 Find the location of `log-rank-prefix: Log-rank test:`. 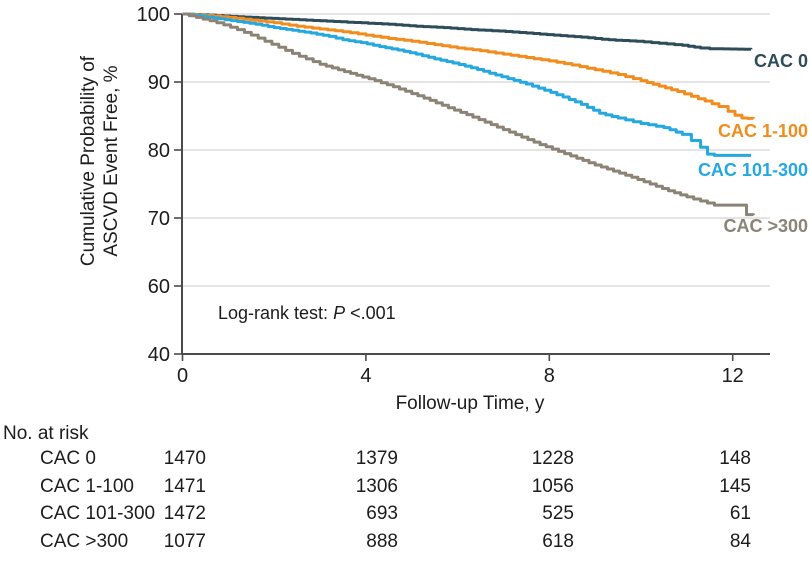

log-rank-prefix: Log-rank test: is located at coordinates (276, 313).